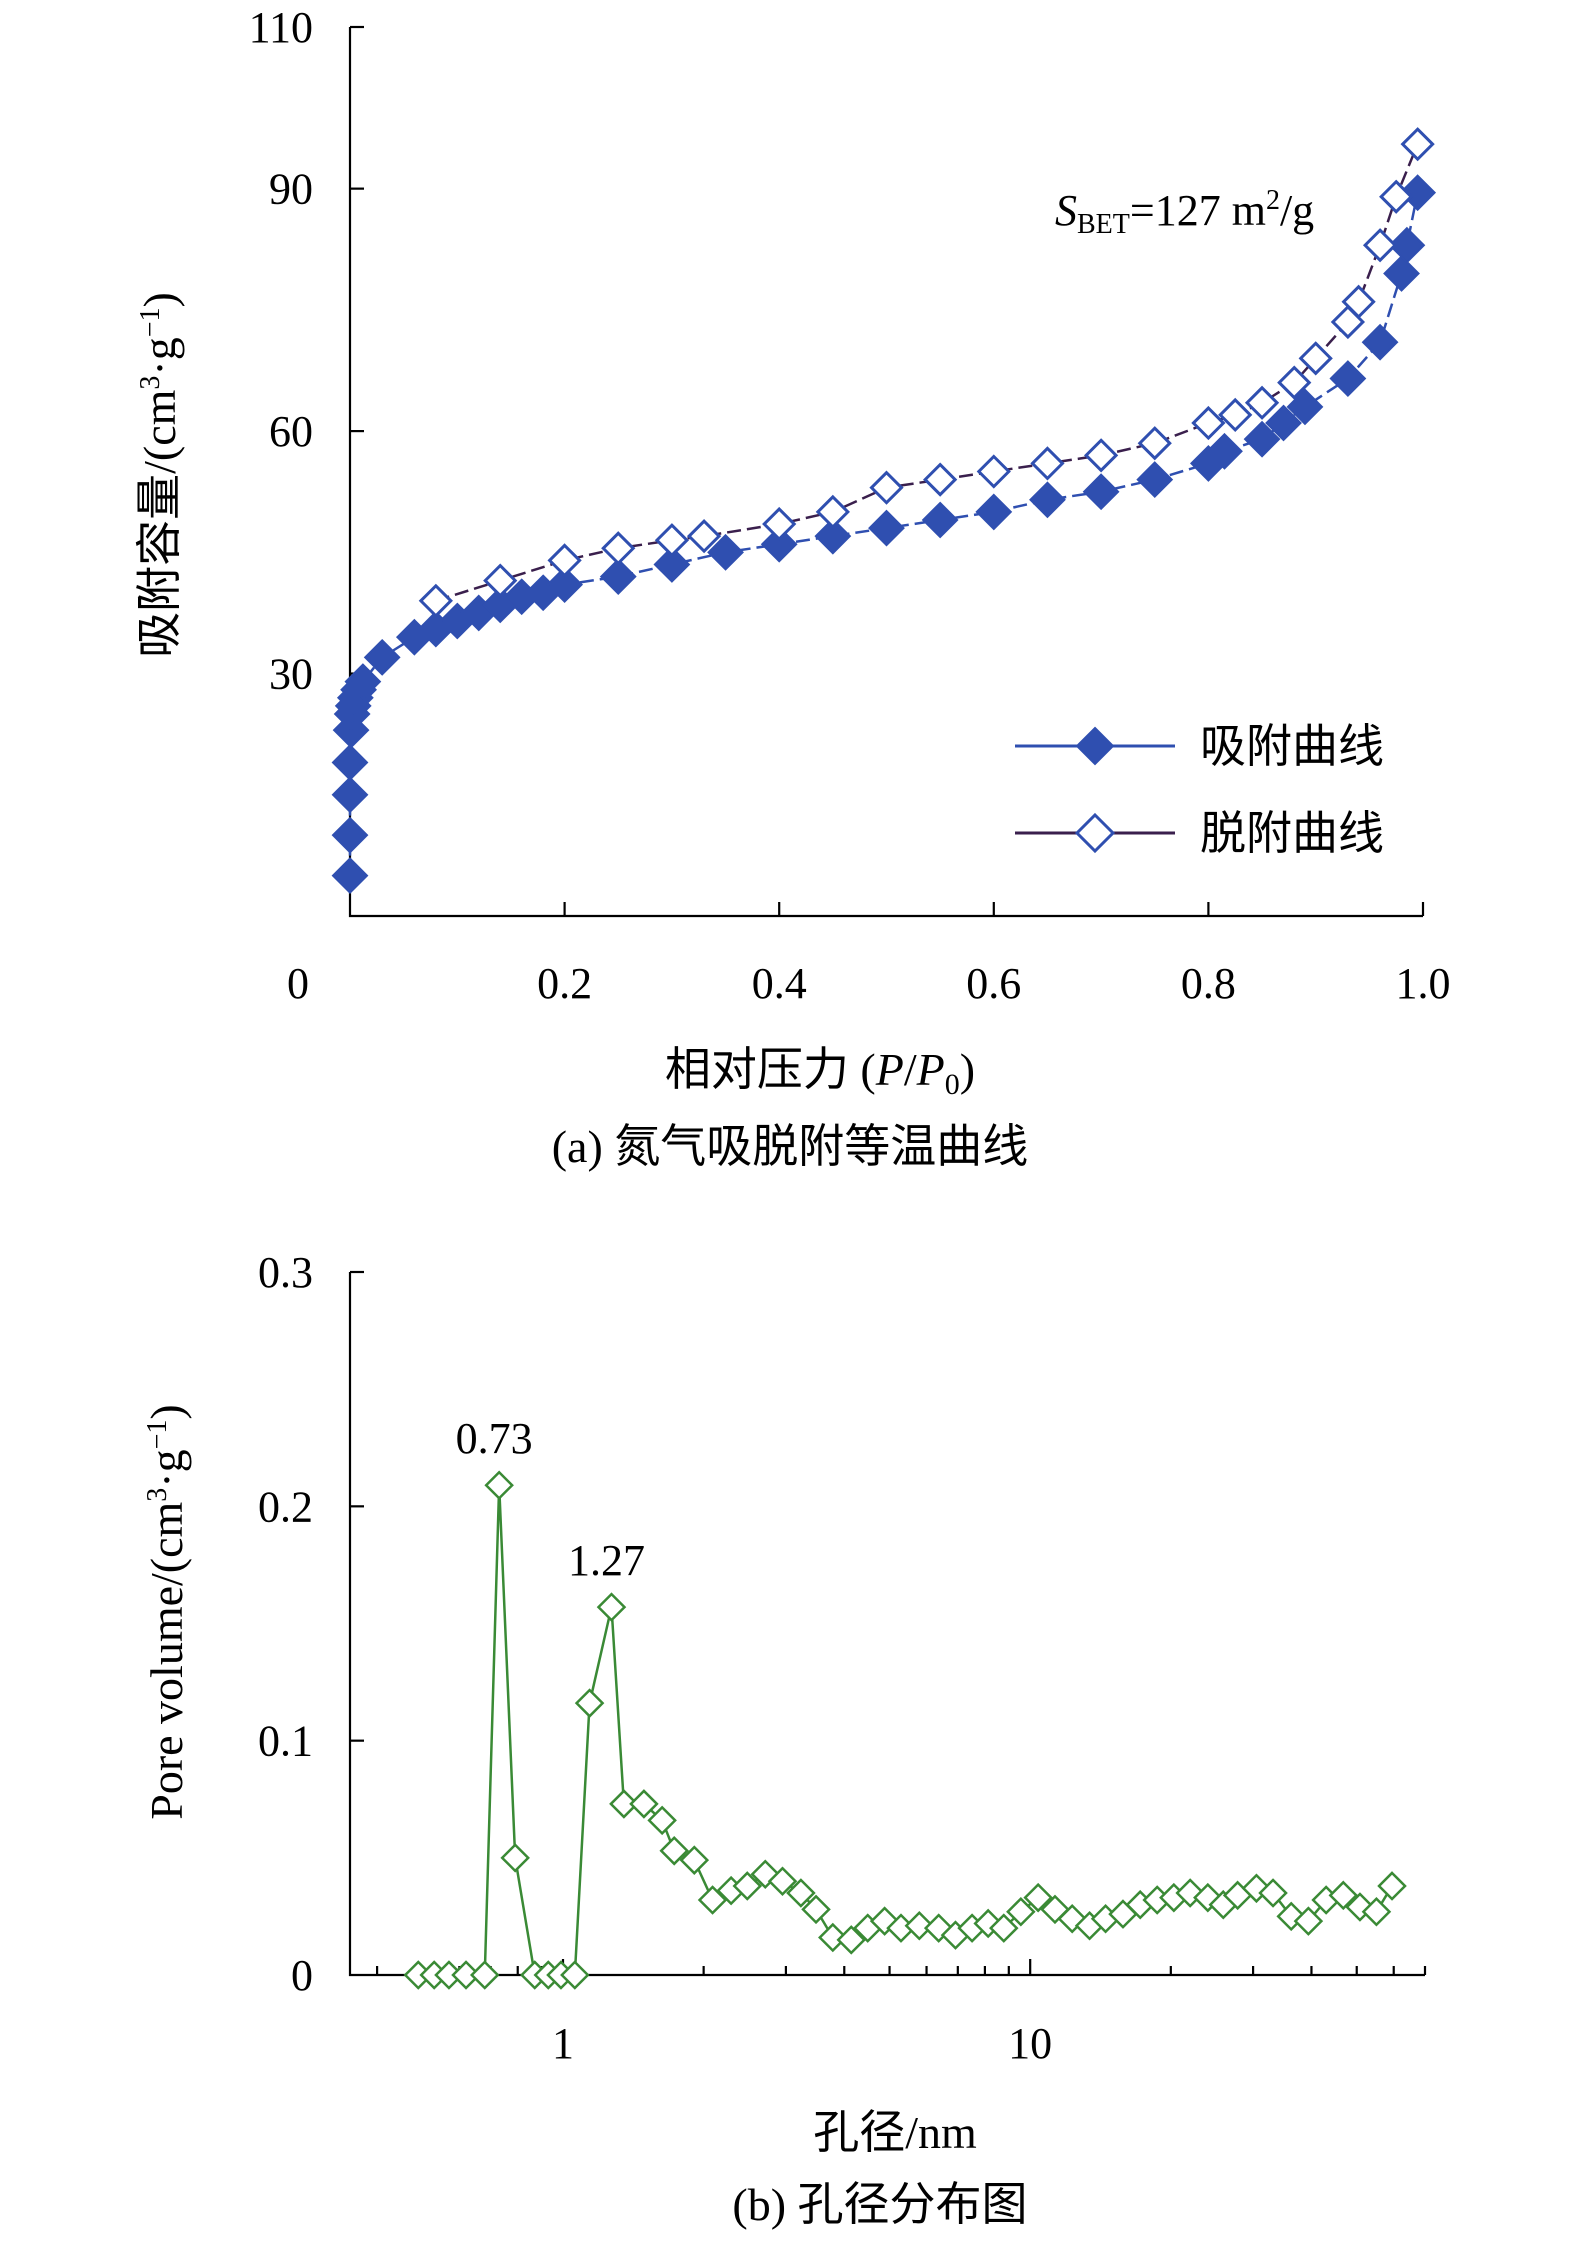 This screenshot has width=1575, height=2253. What do you see at coordinates (302, 1975) in the screenshot?
I see `y-tick-label: 0` at bounding box center [302, 1975].